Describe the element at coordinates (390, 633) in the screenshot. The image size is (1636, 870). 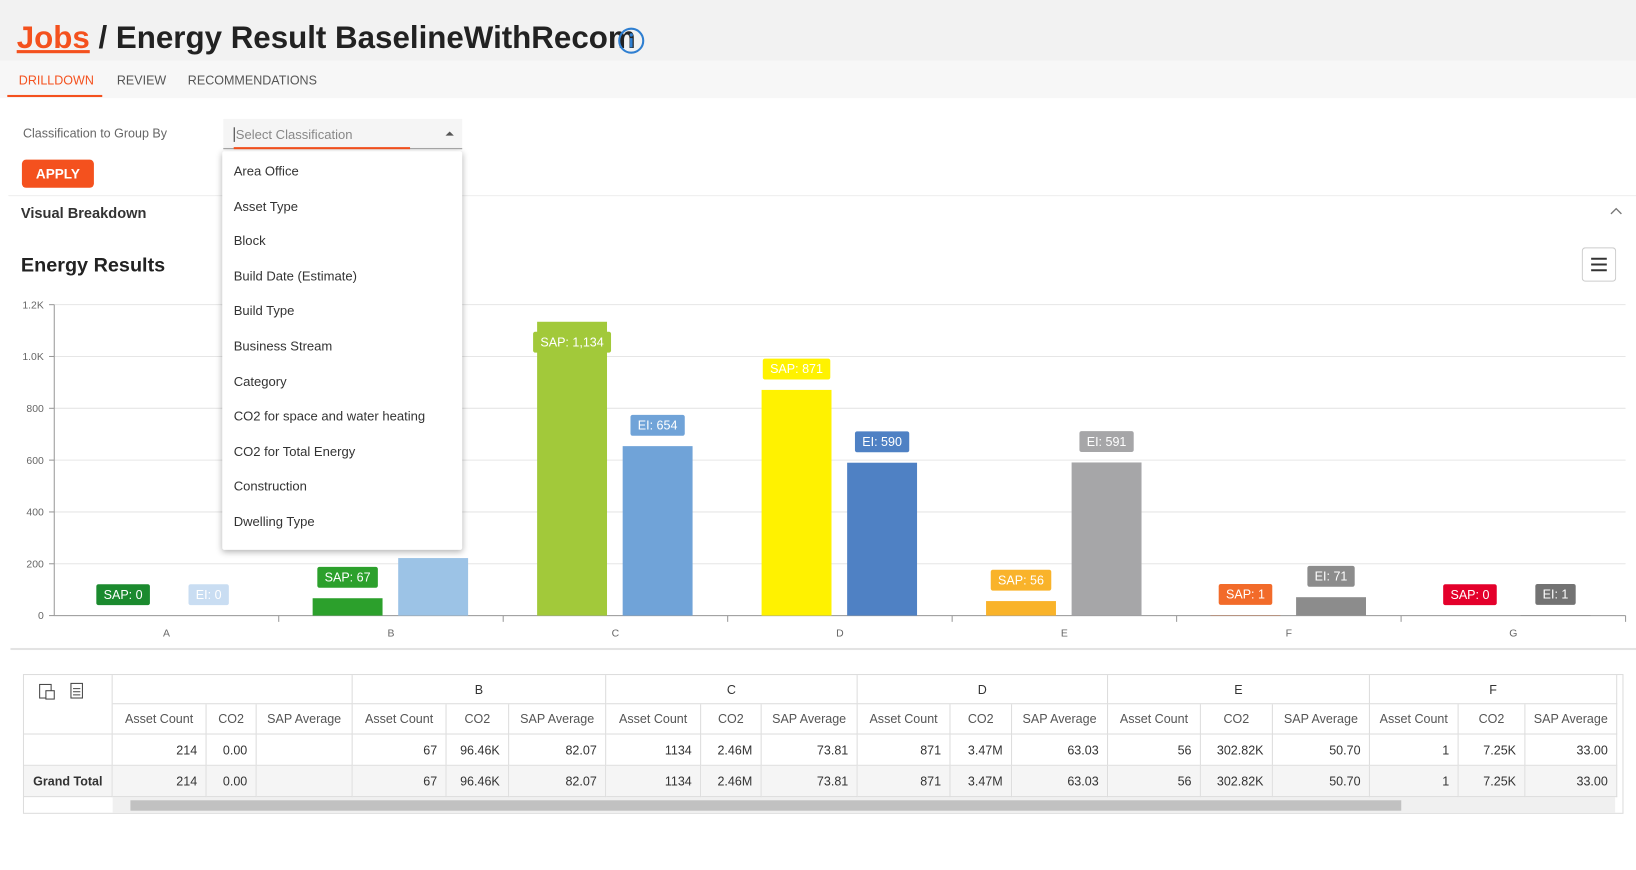
I see `x-tick-label: B` at that location.